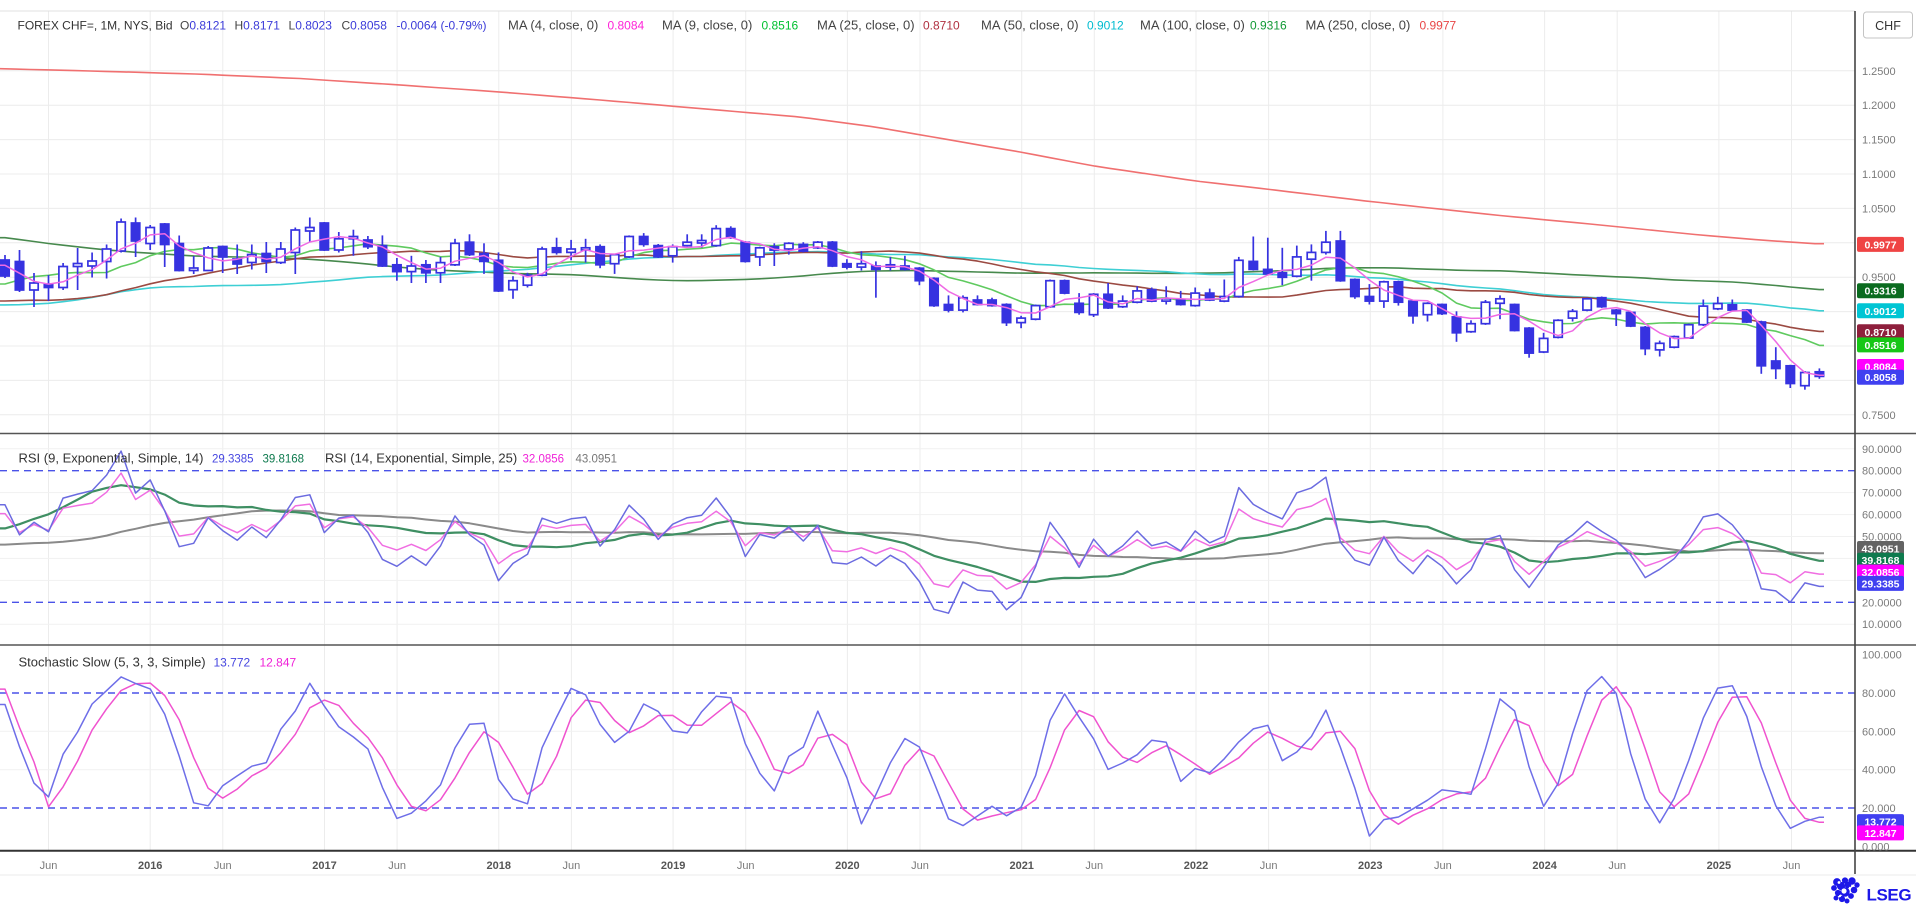 This screenshot has width=1916, height=905. I want to click on svg-text: 80.000, so click(1879, 694).